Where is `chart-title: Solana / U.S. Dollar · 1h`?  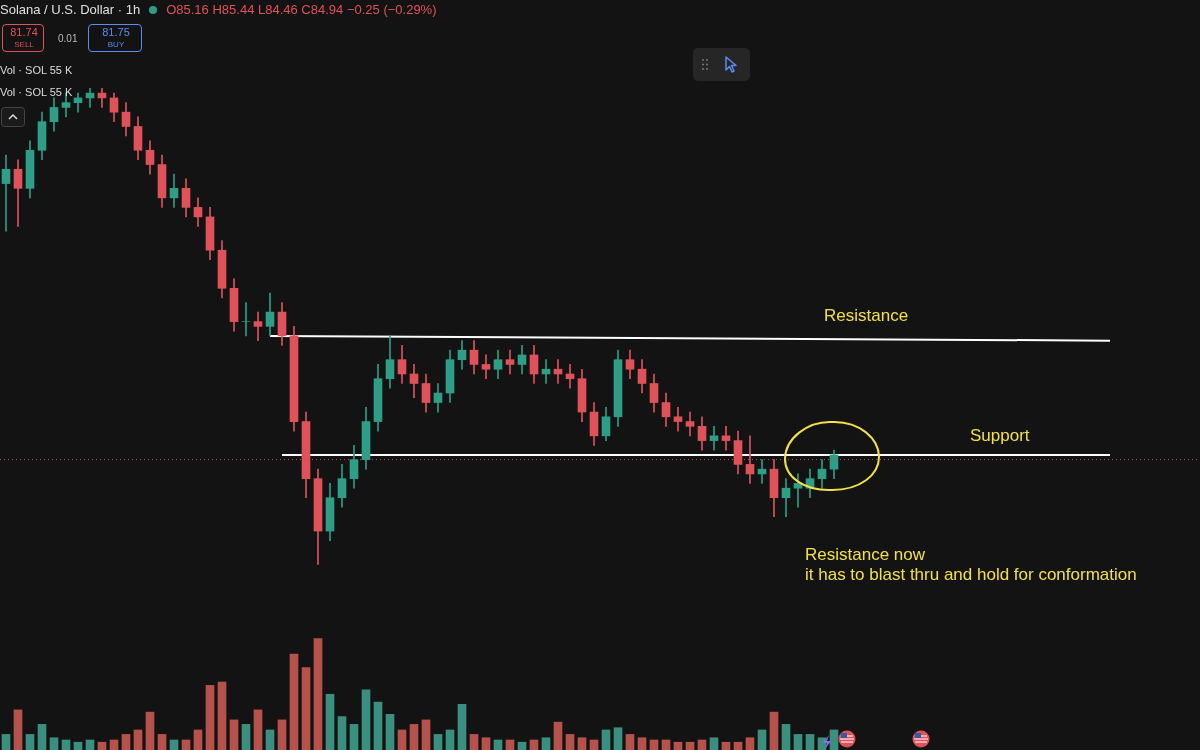
chart-title: Solana / U.S. Dollar · 1h is located at coordinates (70, 9).